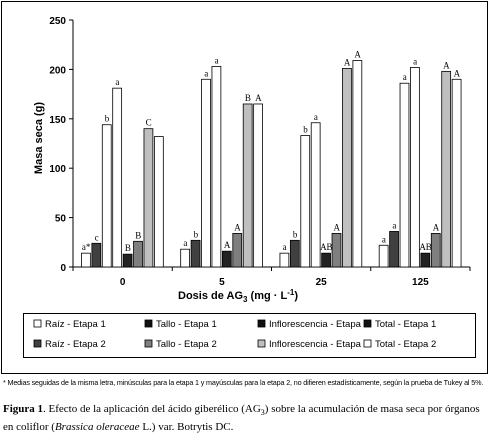 The image size is (489, 437). What do you see at coordinates (57, 70) in the screenshot?
I see `y-tick-label: 200` at bounding box center [57, 70].